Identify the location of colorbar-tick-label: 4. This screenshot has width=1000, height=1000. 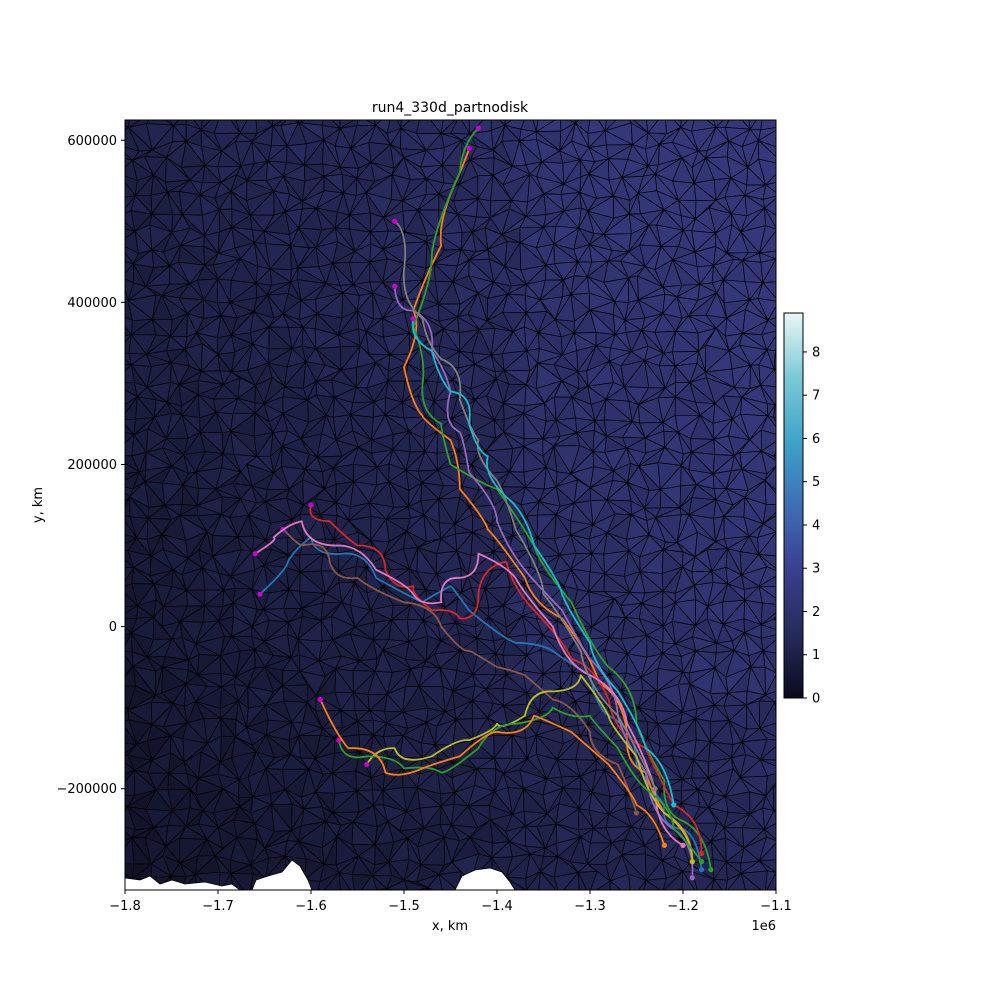
(816, 525).